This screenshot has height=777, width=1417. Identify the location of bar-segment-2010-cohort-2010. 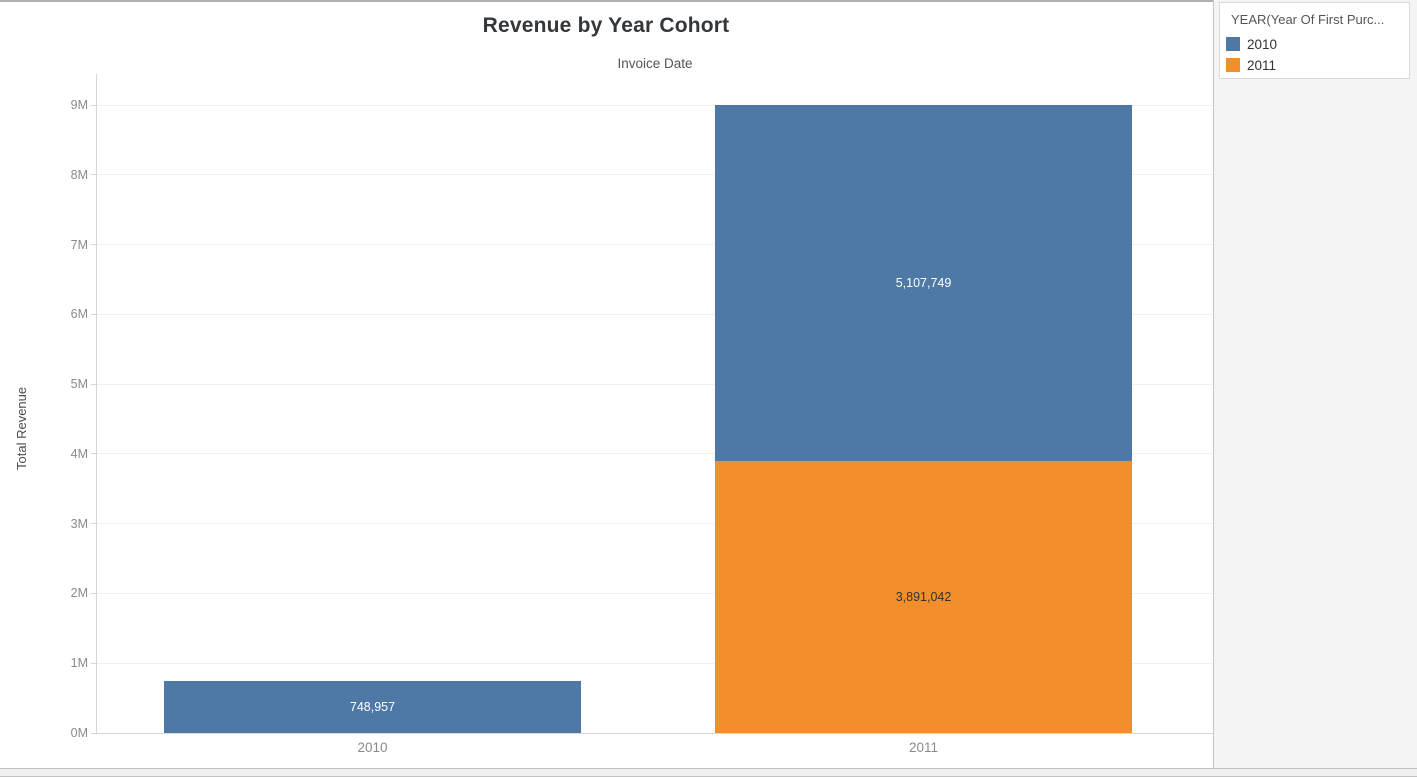
(372, 706).